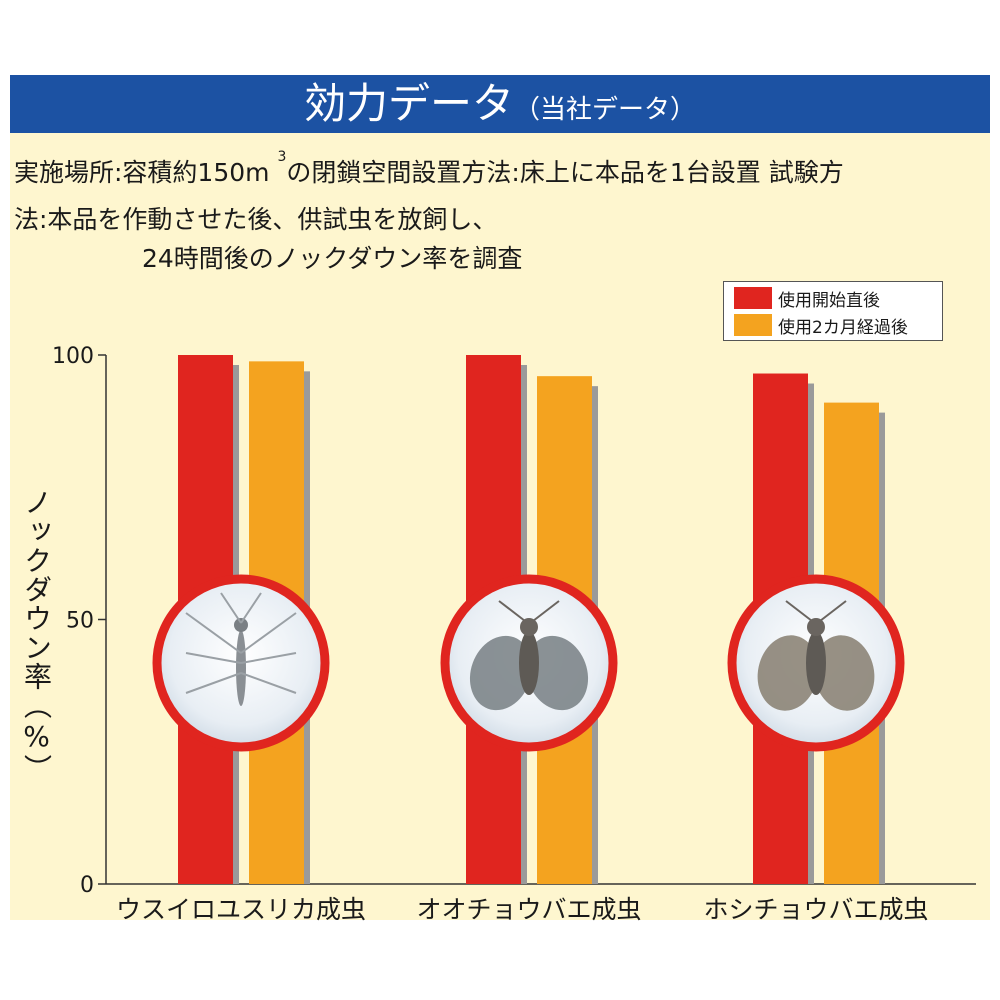 This screenshot has width=1000, height=1000. Describe the element at coordinates (565, 172) in the screenshot. I see `desc-line1-post: の閉鎖空間設置方法:床上に本品を1台設置 試験方` at that location.